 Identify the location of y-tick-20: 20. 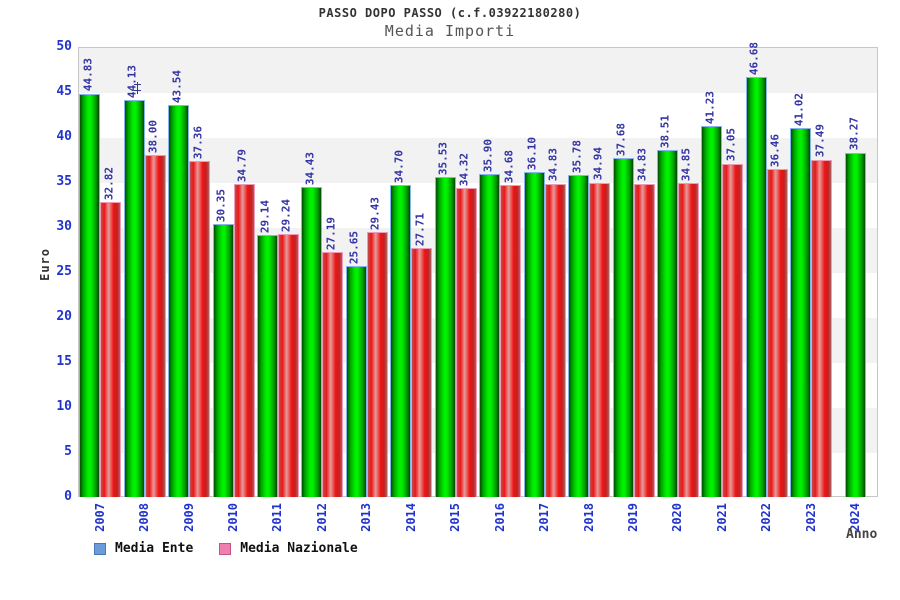
(64, 316).